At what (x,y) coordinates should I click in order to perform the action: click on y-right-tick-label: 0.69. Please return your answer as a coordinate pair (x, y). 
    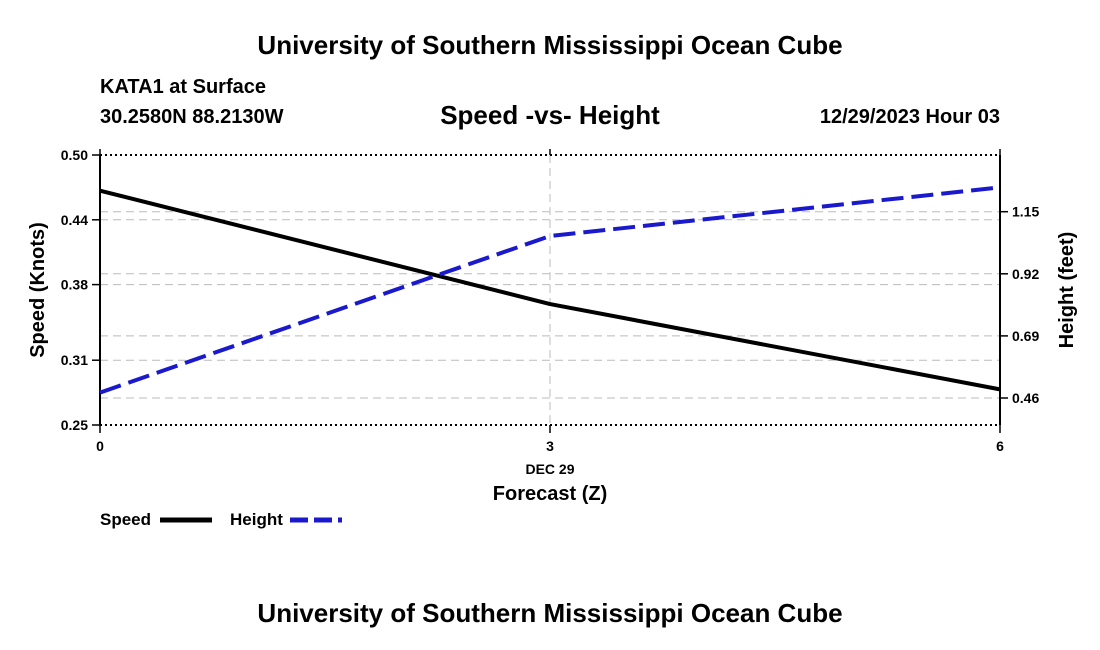
    Looking at the image, I should click on (1025, 336).